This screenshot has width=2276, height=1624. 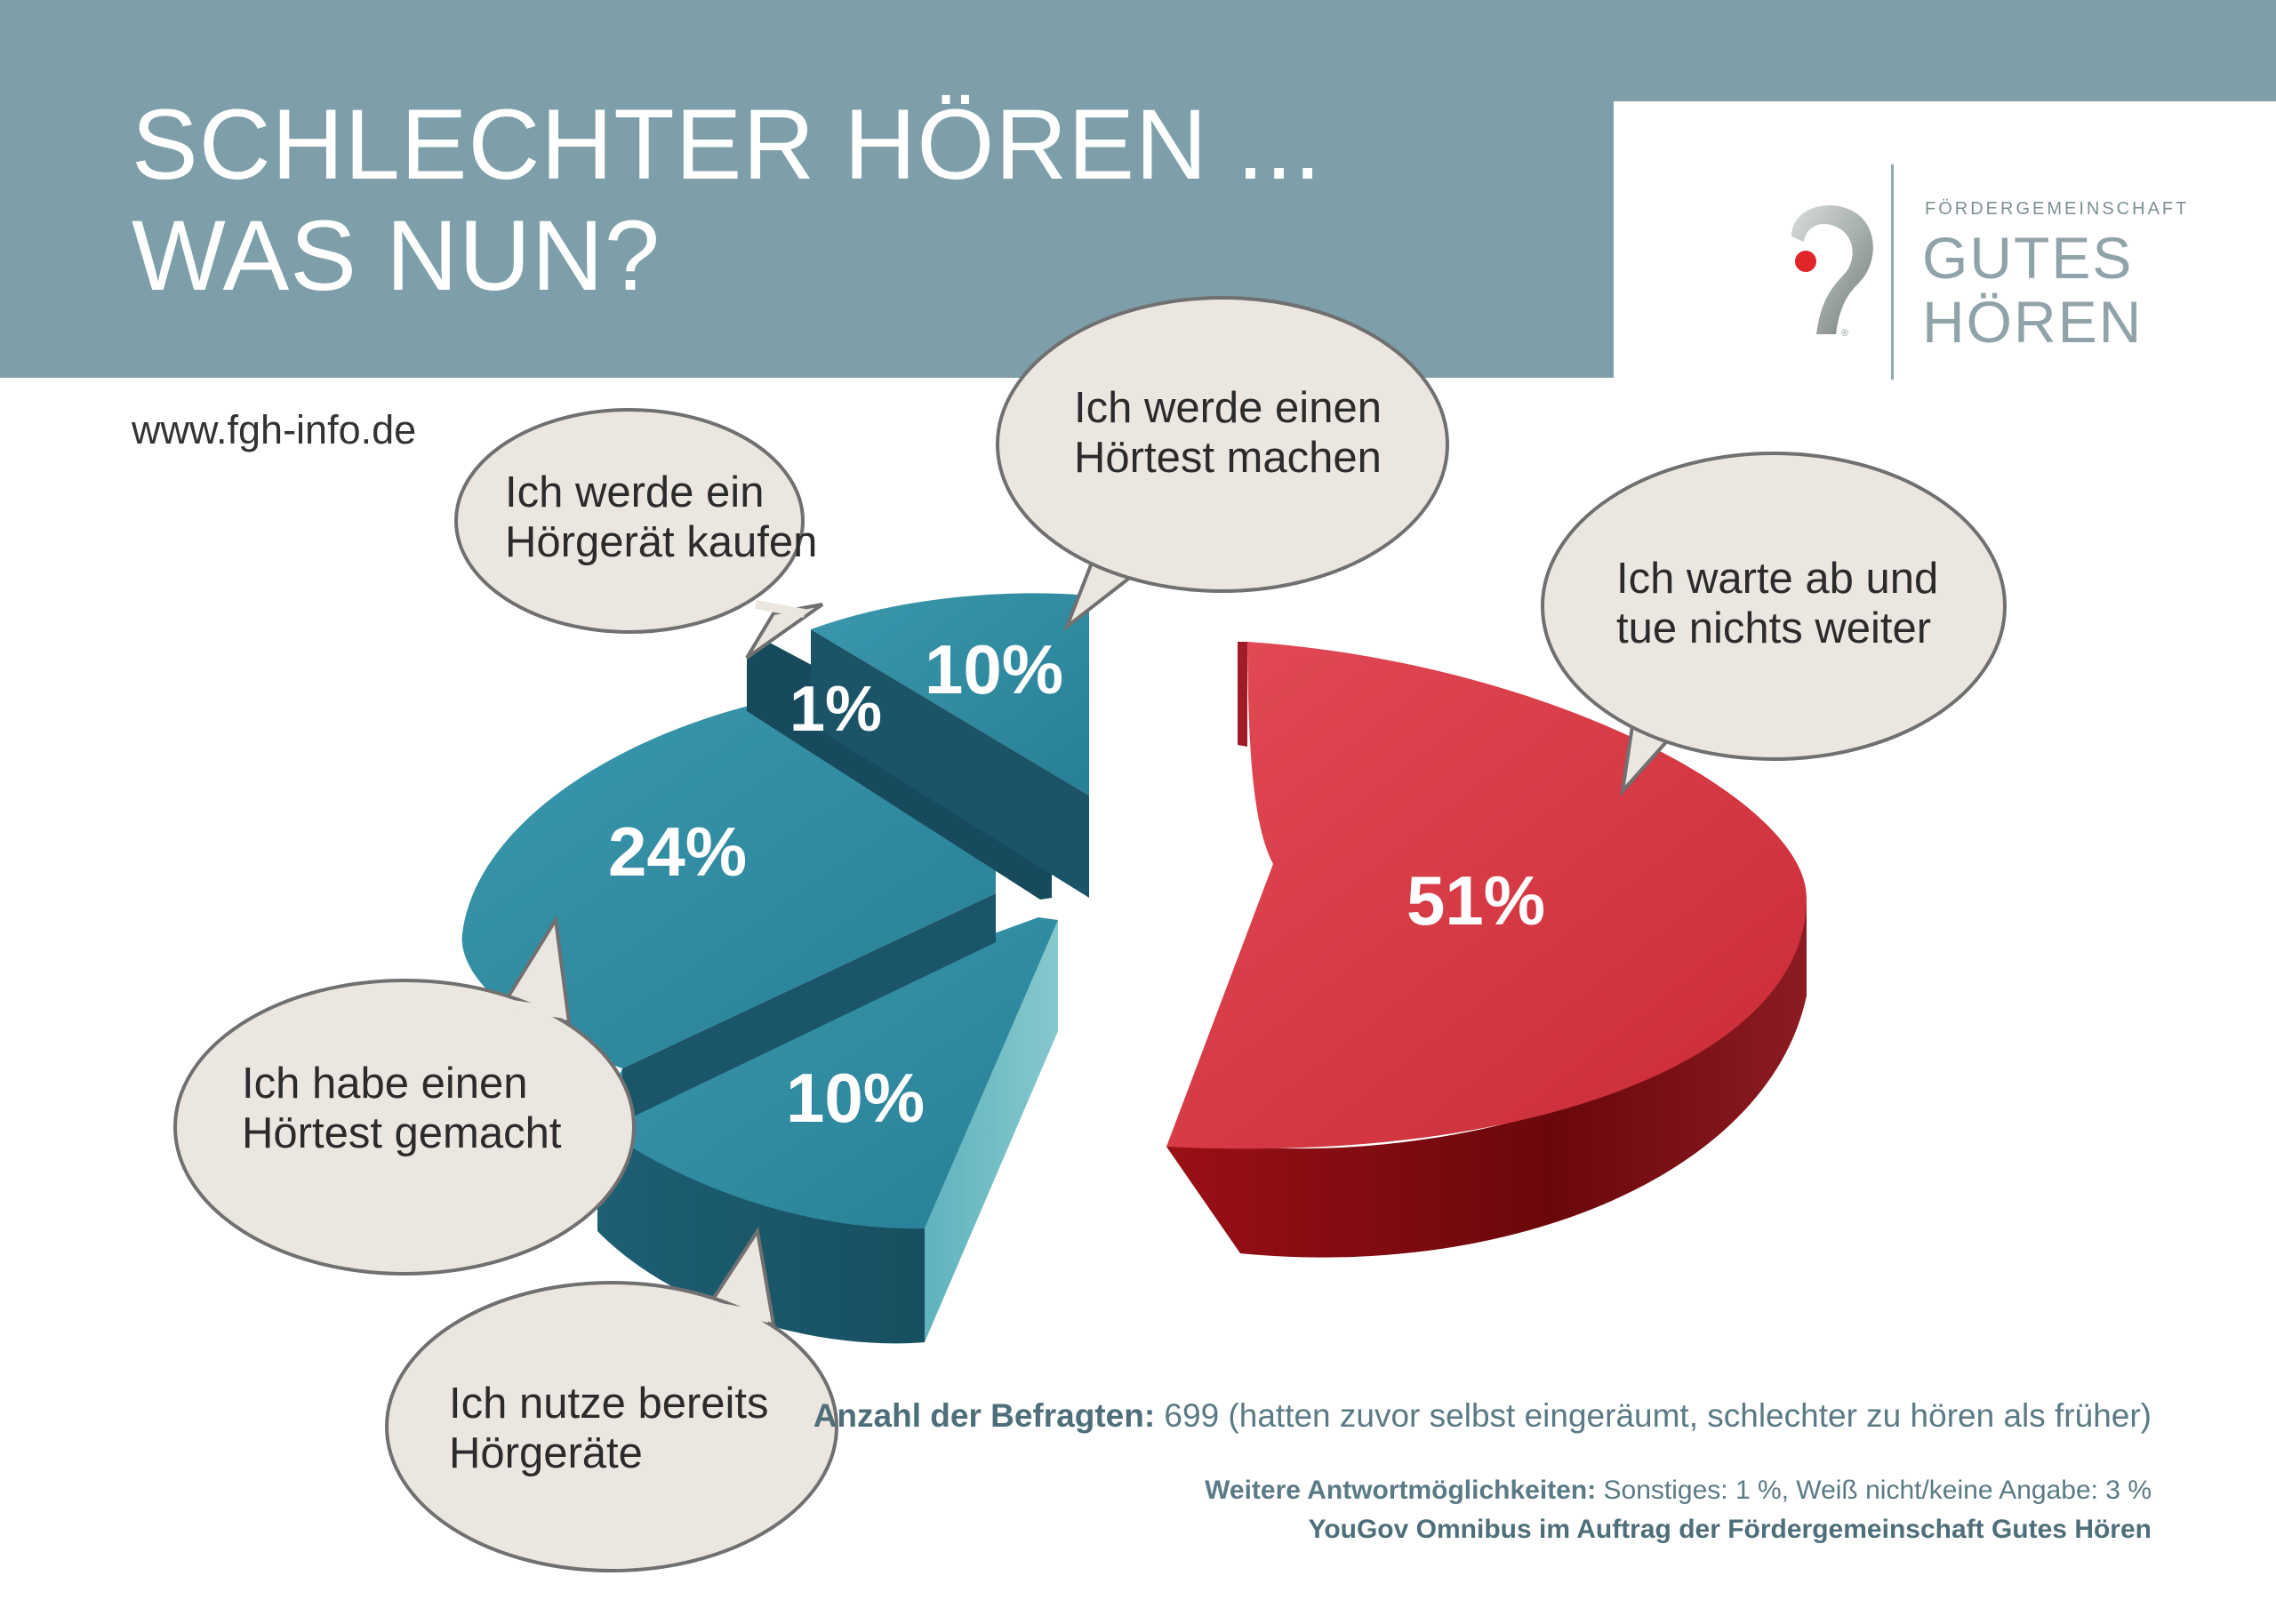 I want to click on label-1: 1%, so click(x=836, y=709).